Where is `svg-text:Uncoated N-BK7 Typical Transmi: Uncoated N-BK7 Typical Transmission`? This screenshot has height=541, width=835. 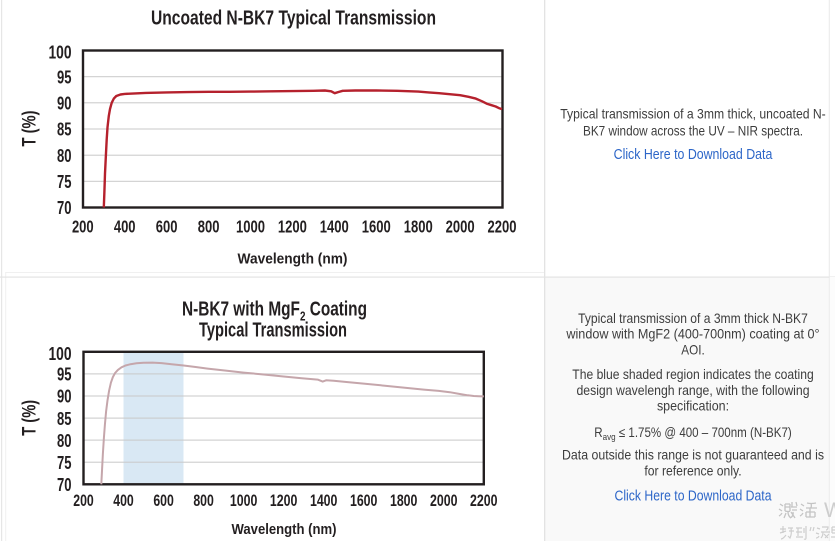
svg-text:Uncoated N-BK7 Typical Transmi: Uncoated N-BK7 Typical Transmission is located at coordinates (293, 19).